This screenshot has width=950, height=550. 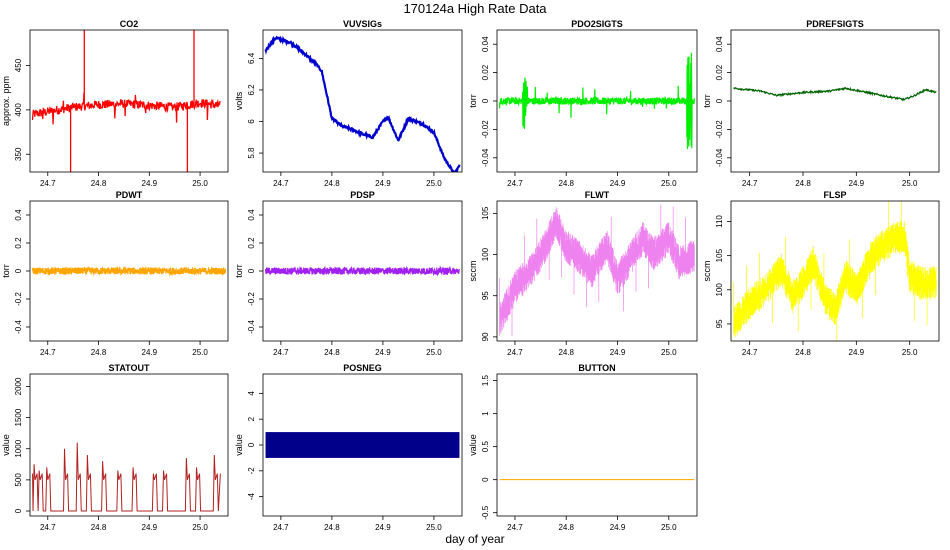 I want to click on y-tick-label: 400, so click(x=18, y=110).